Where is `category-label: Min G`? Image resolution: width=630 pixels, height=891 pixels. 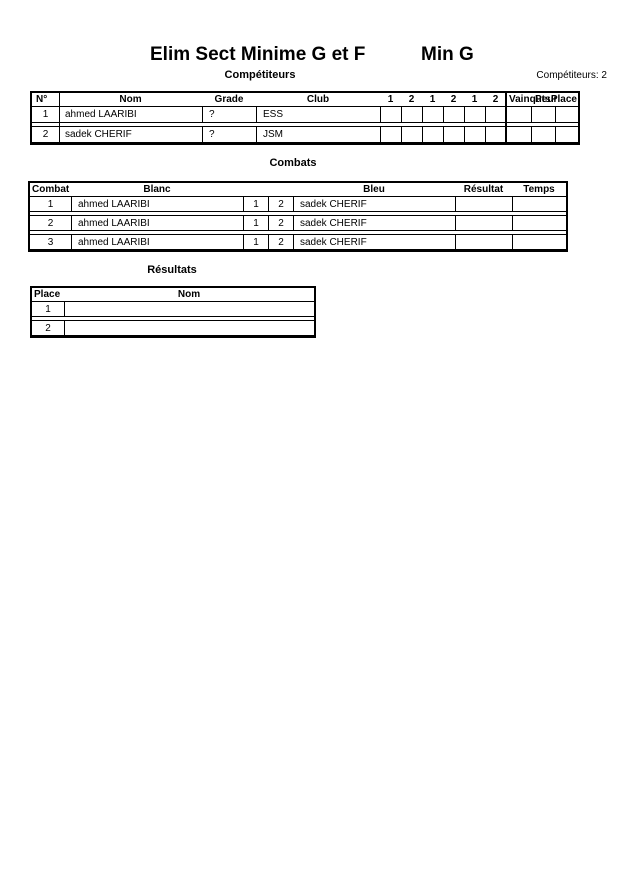 category-label: Min G is located at coordinates (447, 54).